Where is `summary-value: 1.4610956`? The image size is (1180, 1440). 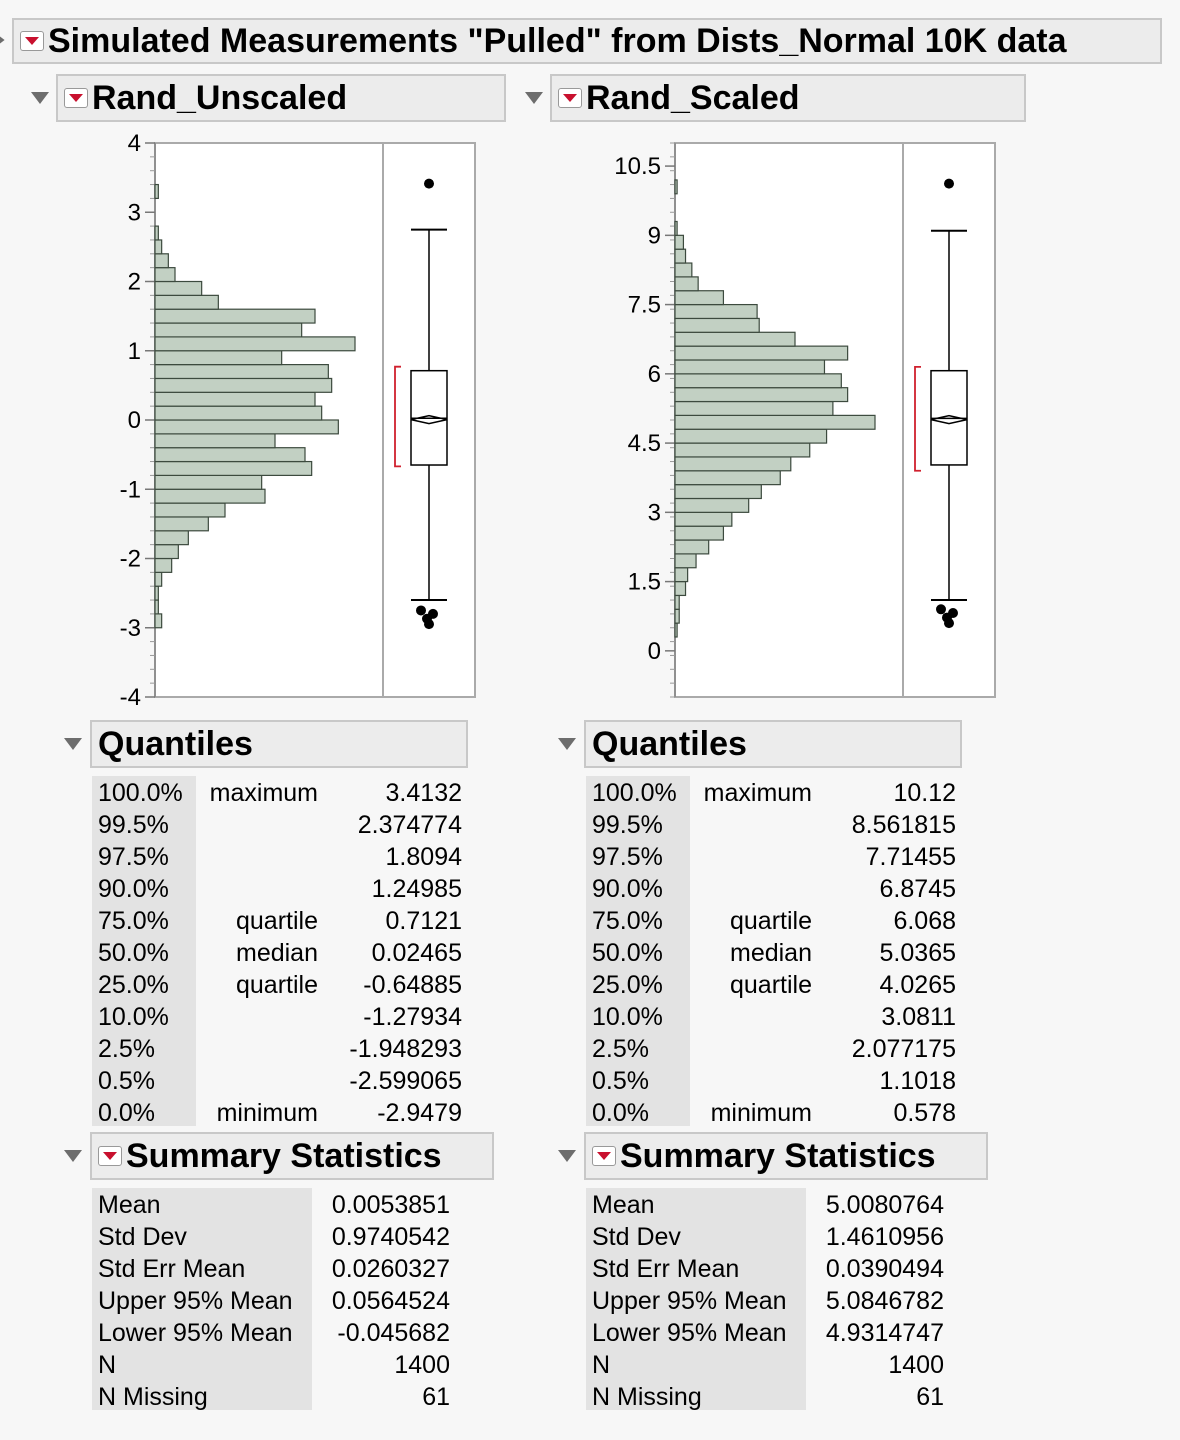
summary-value: 1.4610956 is located at coordinates (884, 1237).